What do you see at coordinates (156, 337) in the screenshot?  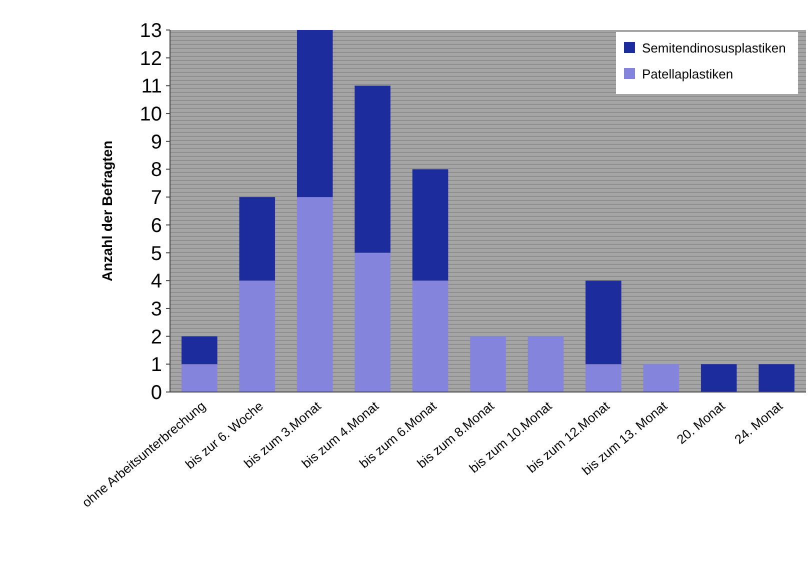 I see `y-tick-label: 2` at bounding box center [156, 337].